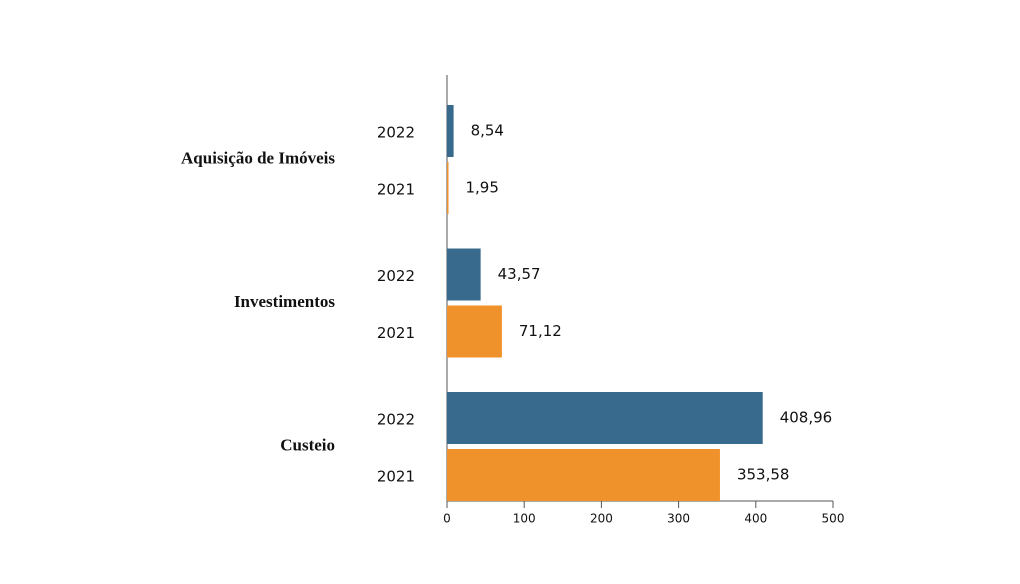 This screenshot has height=584, width=1020. What do you see at coordinates (482, 188) in the screenshot?
I see `value-label: 1,95` at bounding box center [482, 188].